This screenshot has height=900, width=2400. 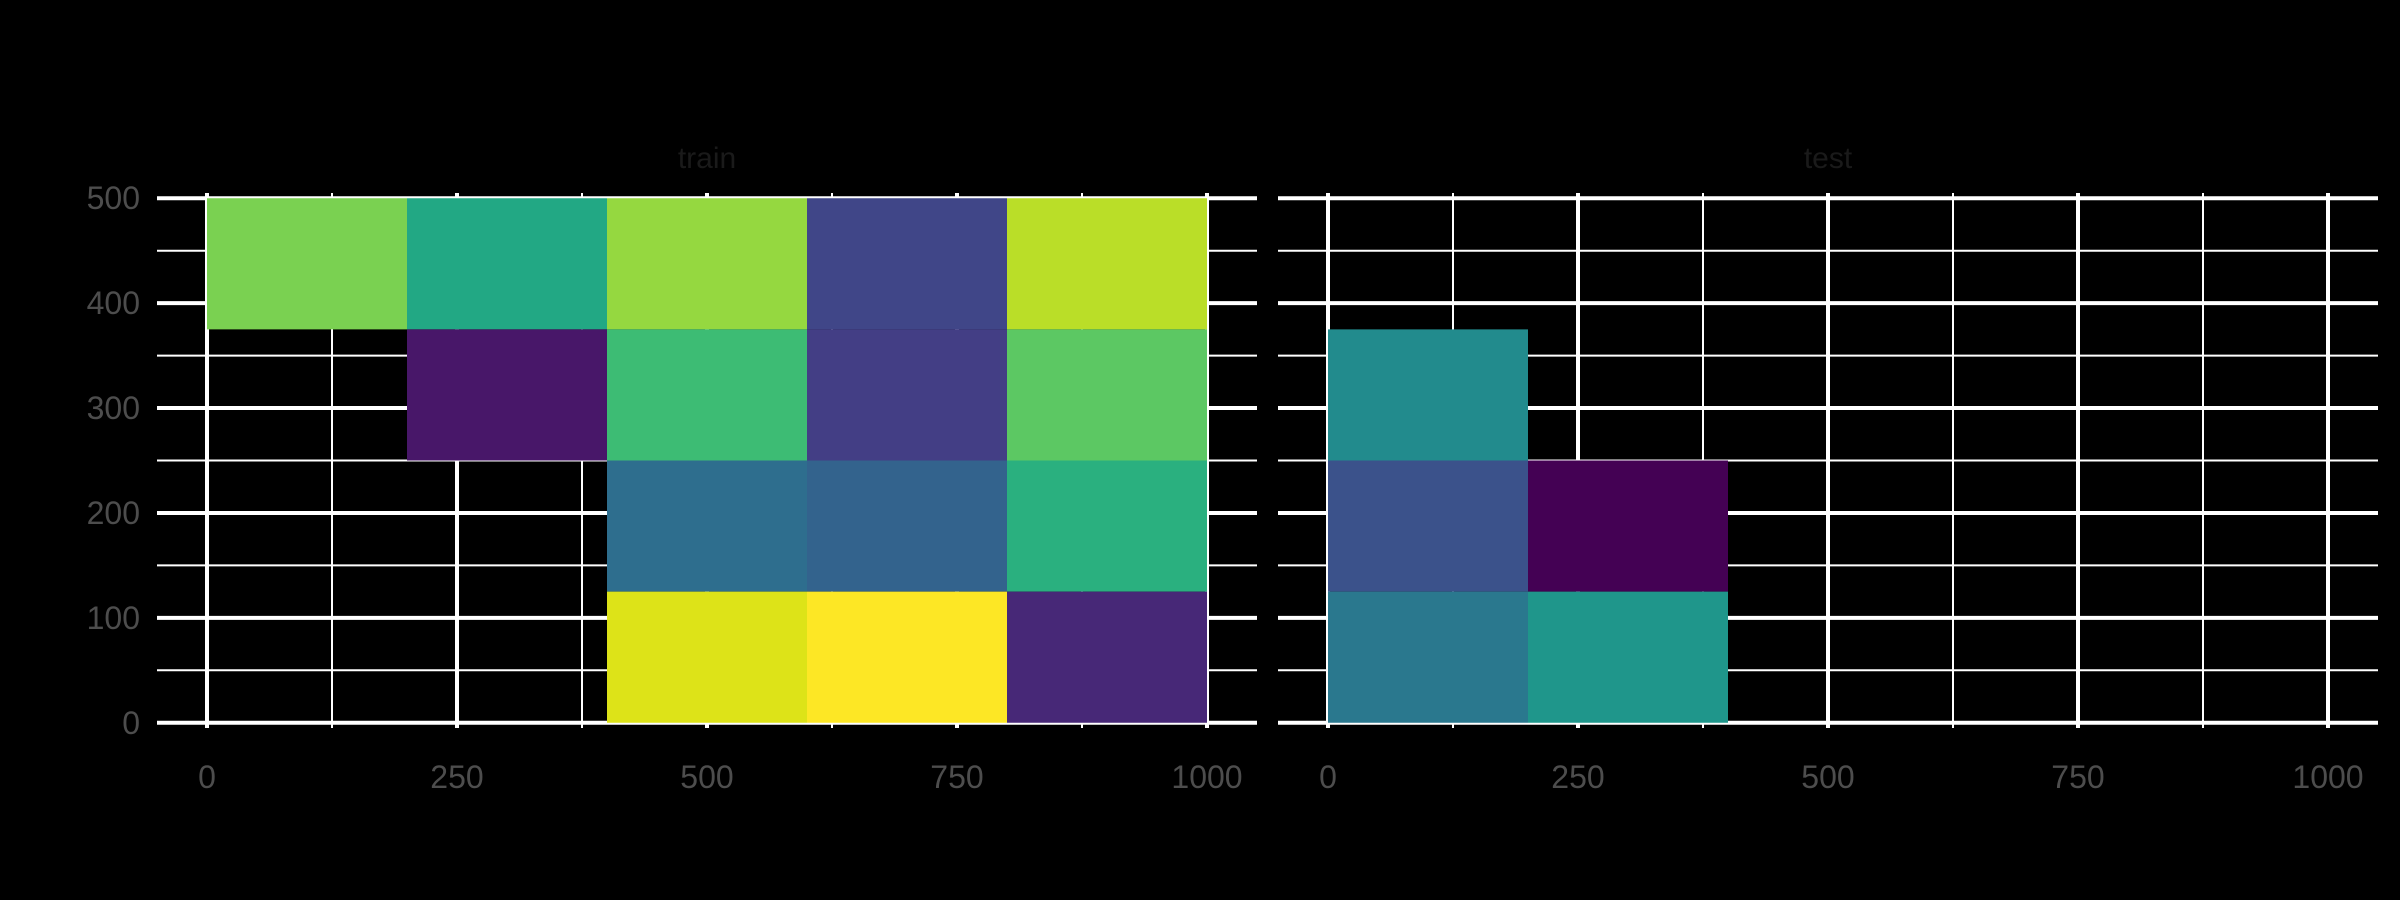 I want to click on panel-title-test: test, so click(x=1828, y=158).